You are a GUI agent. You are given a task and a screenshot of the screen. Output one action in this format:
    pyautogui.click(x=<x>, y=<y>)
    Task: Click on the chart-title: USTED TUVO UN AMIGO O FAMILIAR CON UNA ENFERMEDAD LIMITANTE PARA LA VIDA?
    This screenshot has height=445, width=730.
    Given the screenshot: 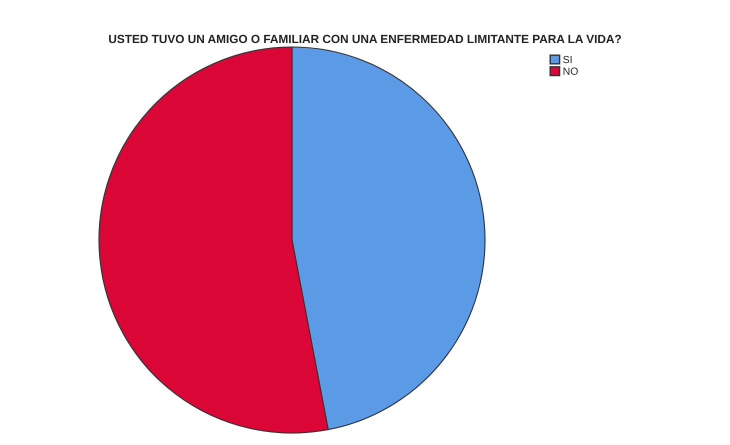 What is the action you would take?
    pyautogui.click(x=365, y=39)
    